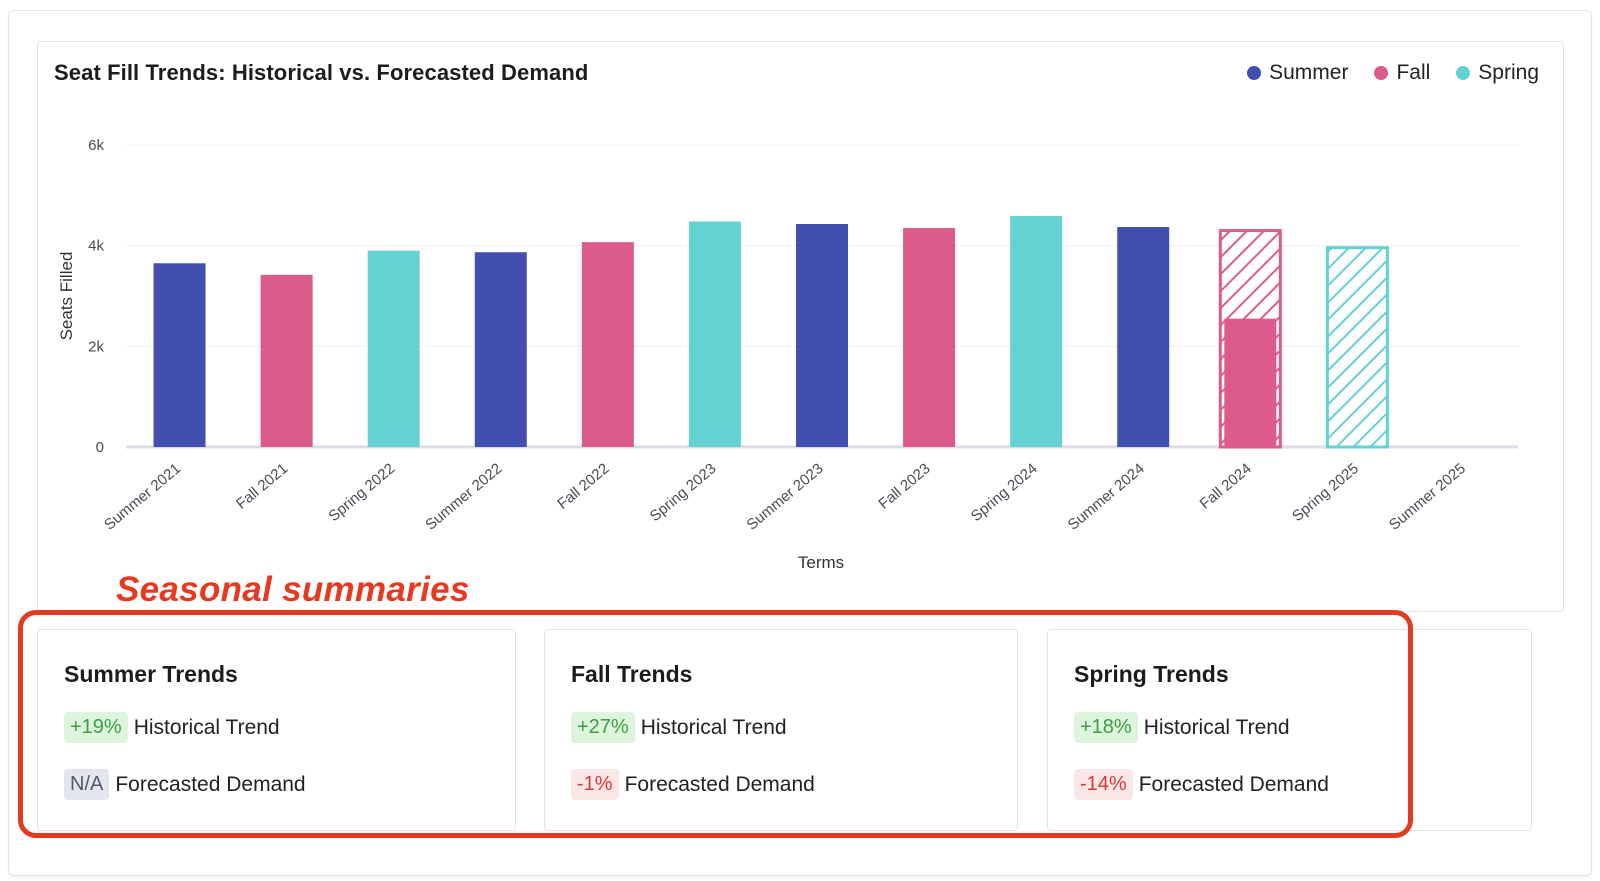 The height and width of the screenshot is (881, 1600). Describe the element at coordinates (714, 334) in the screenshot. I see `bar-historical-spring-2023` at that location.